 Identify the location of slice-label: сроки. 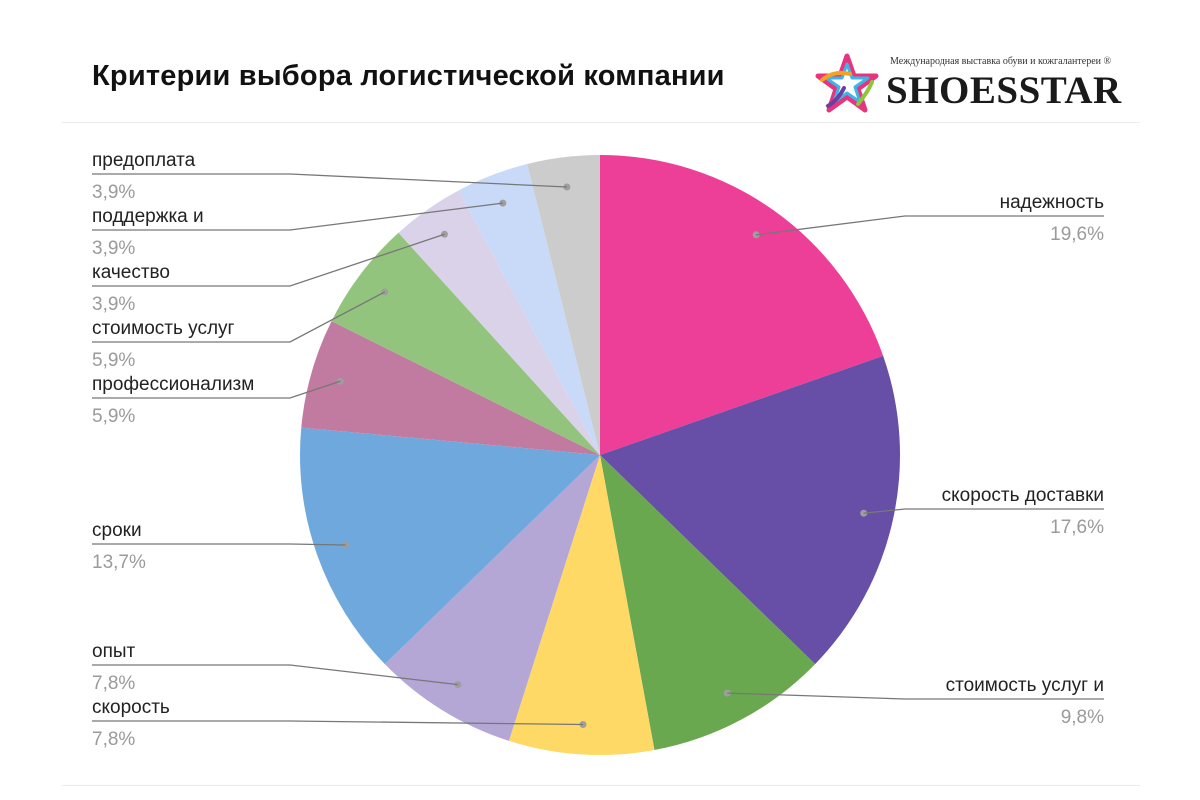
(117, 530).